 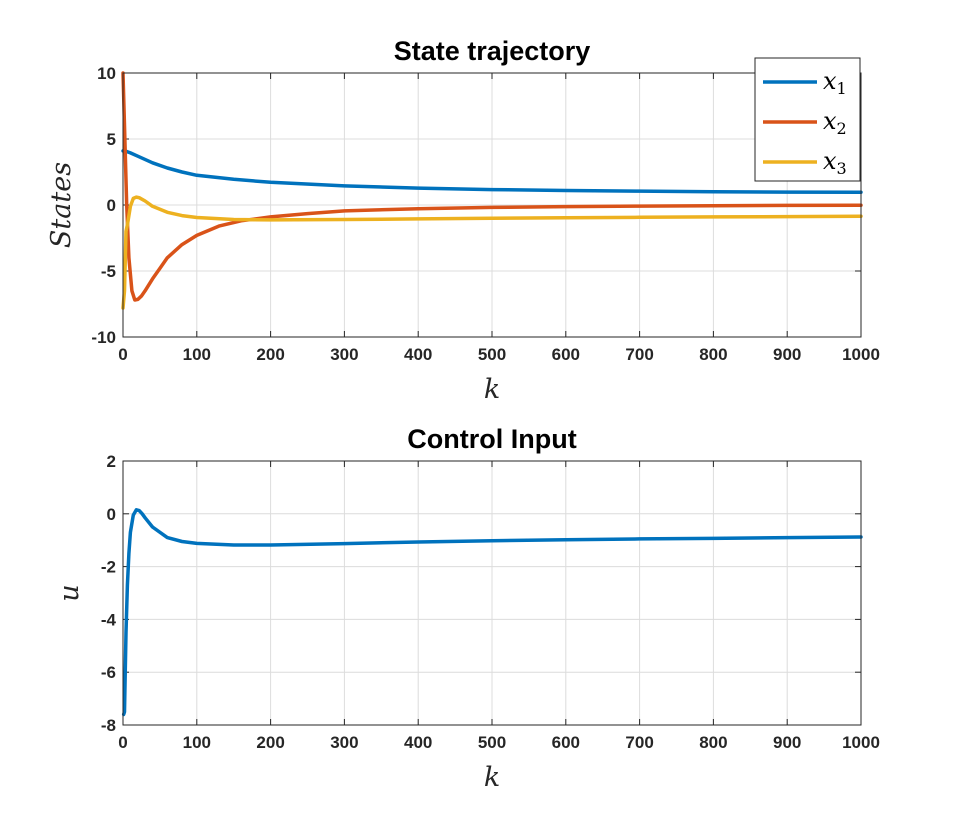 I want to click on y-axis-label: u, so click(x=69, y=592).